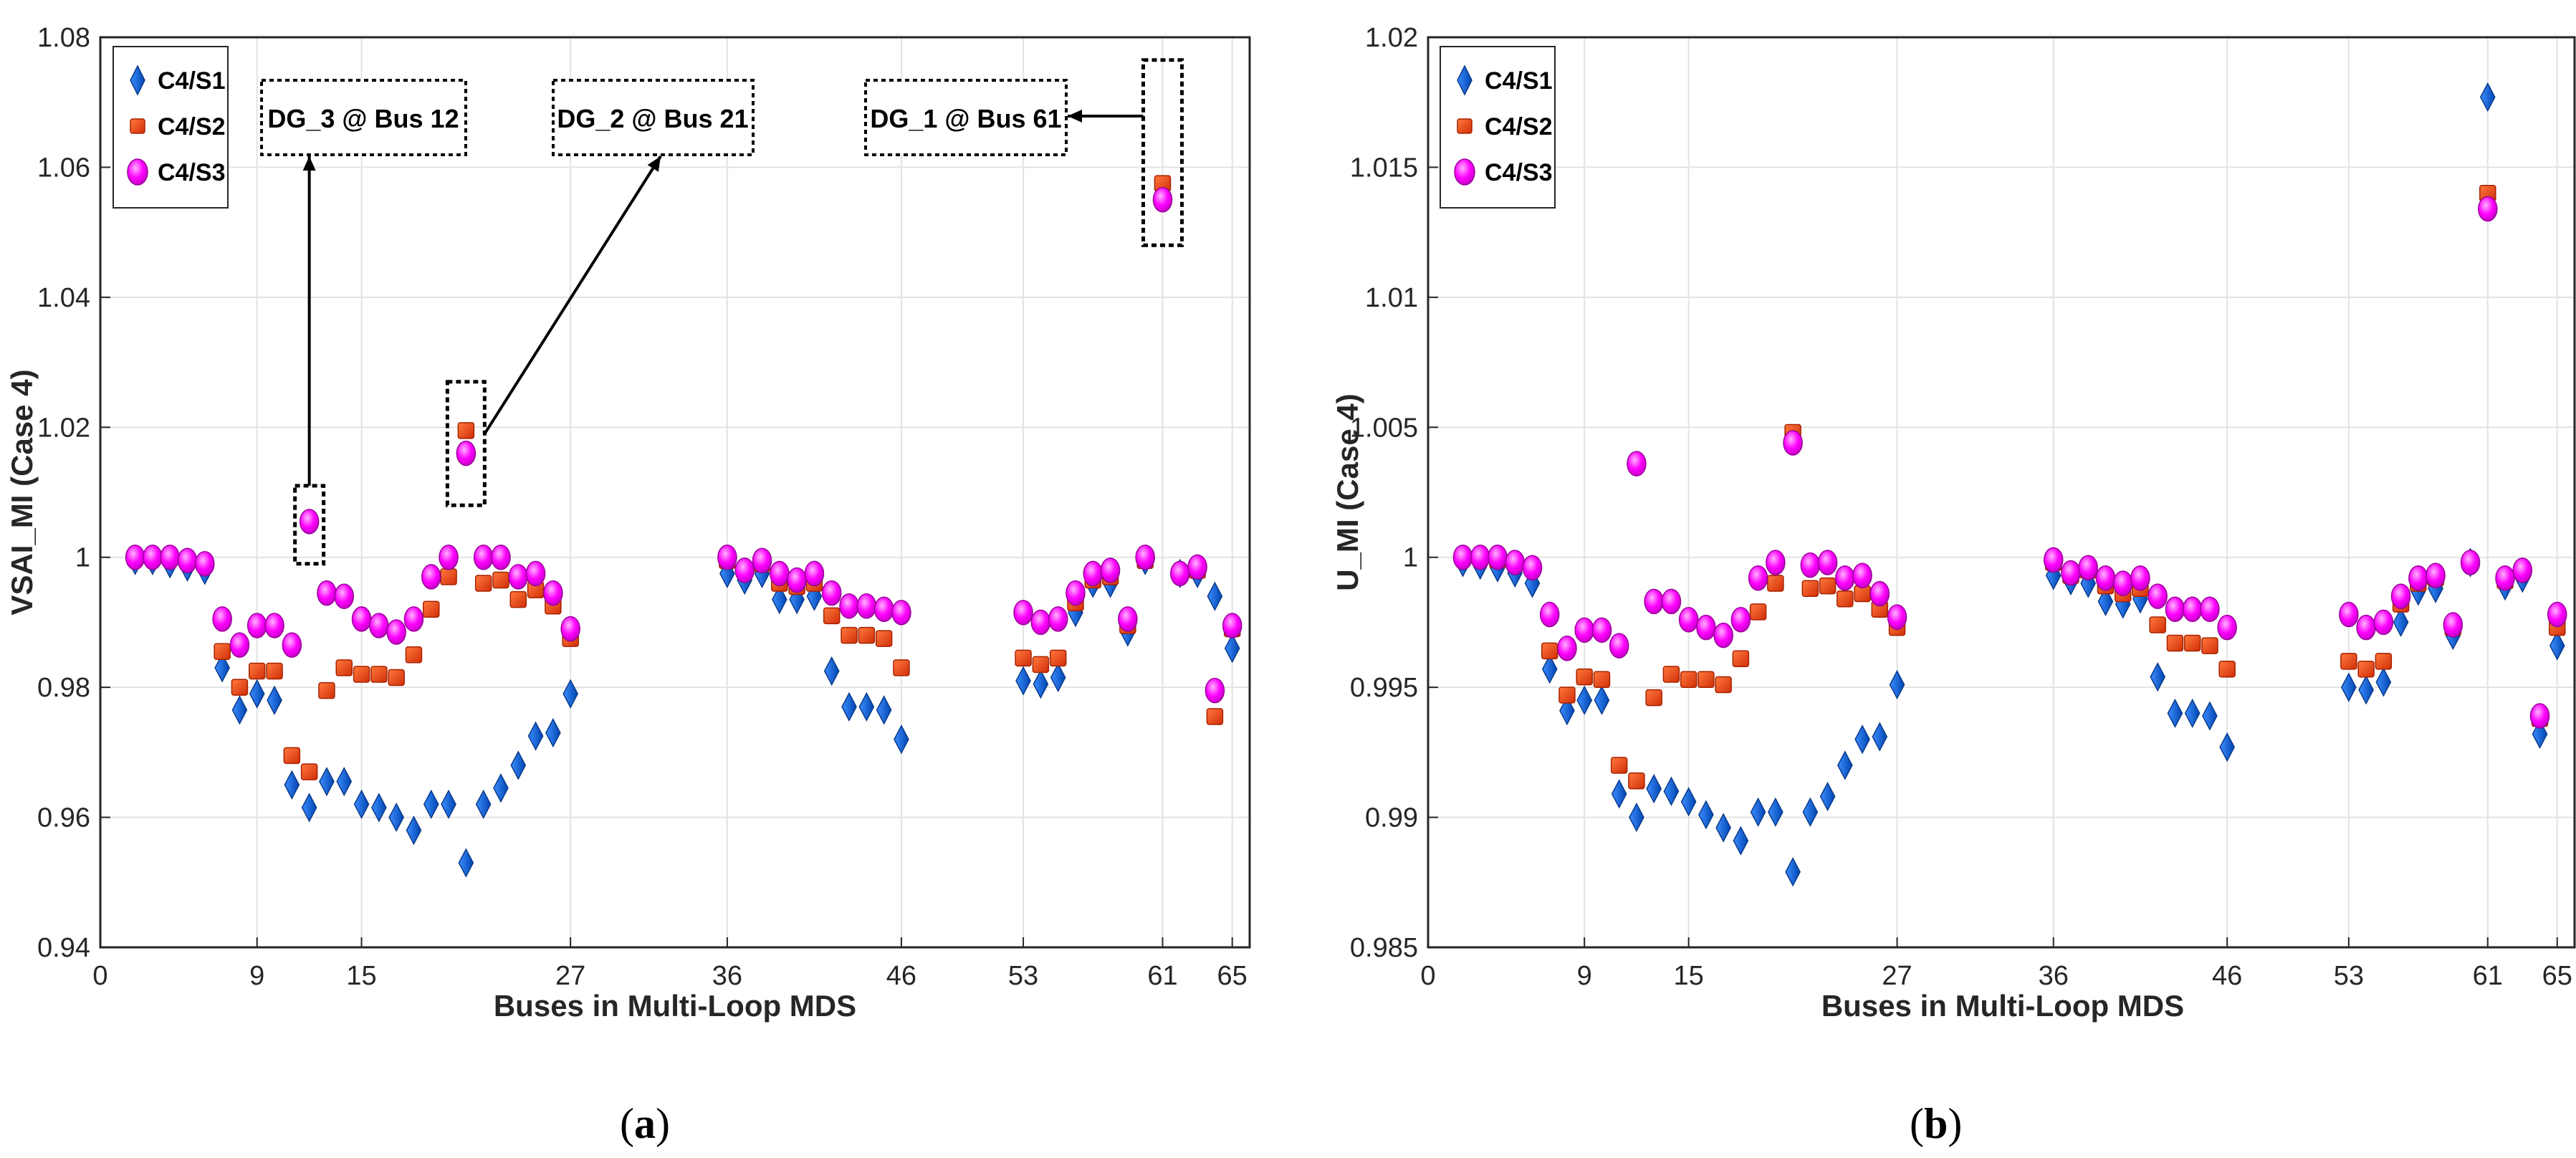  Describe the element at coordinates (572, 295) in the screenshot. I see `annotation-arrow-dg2` at that location.